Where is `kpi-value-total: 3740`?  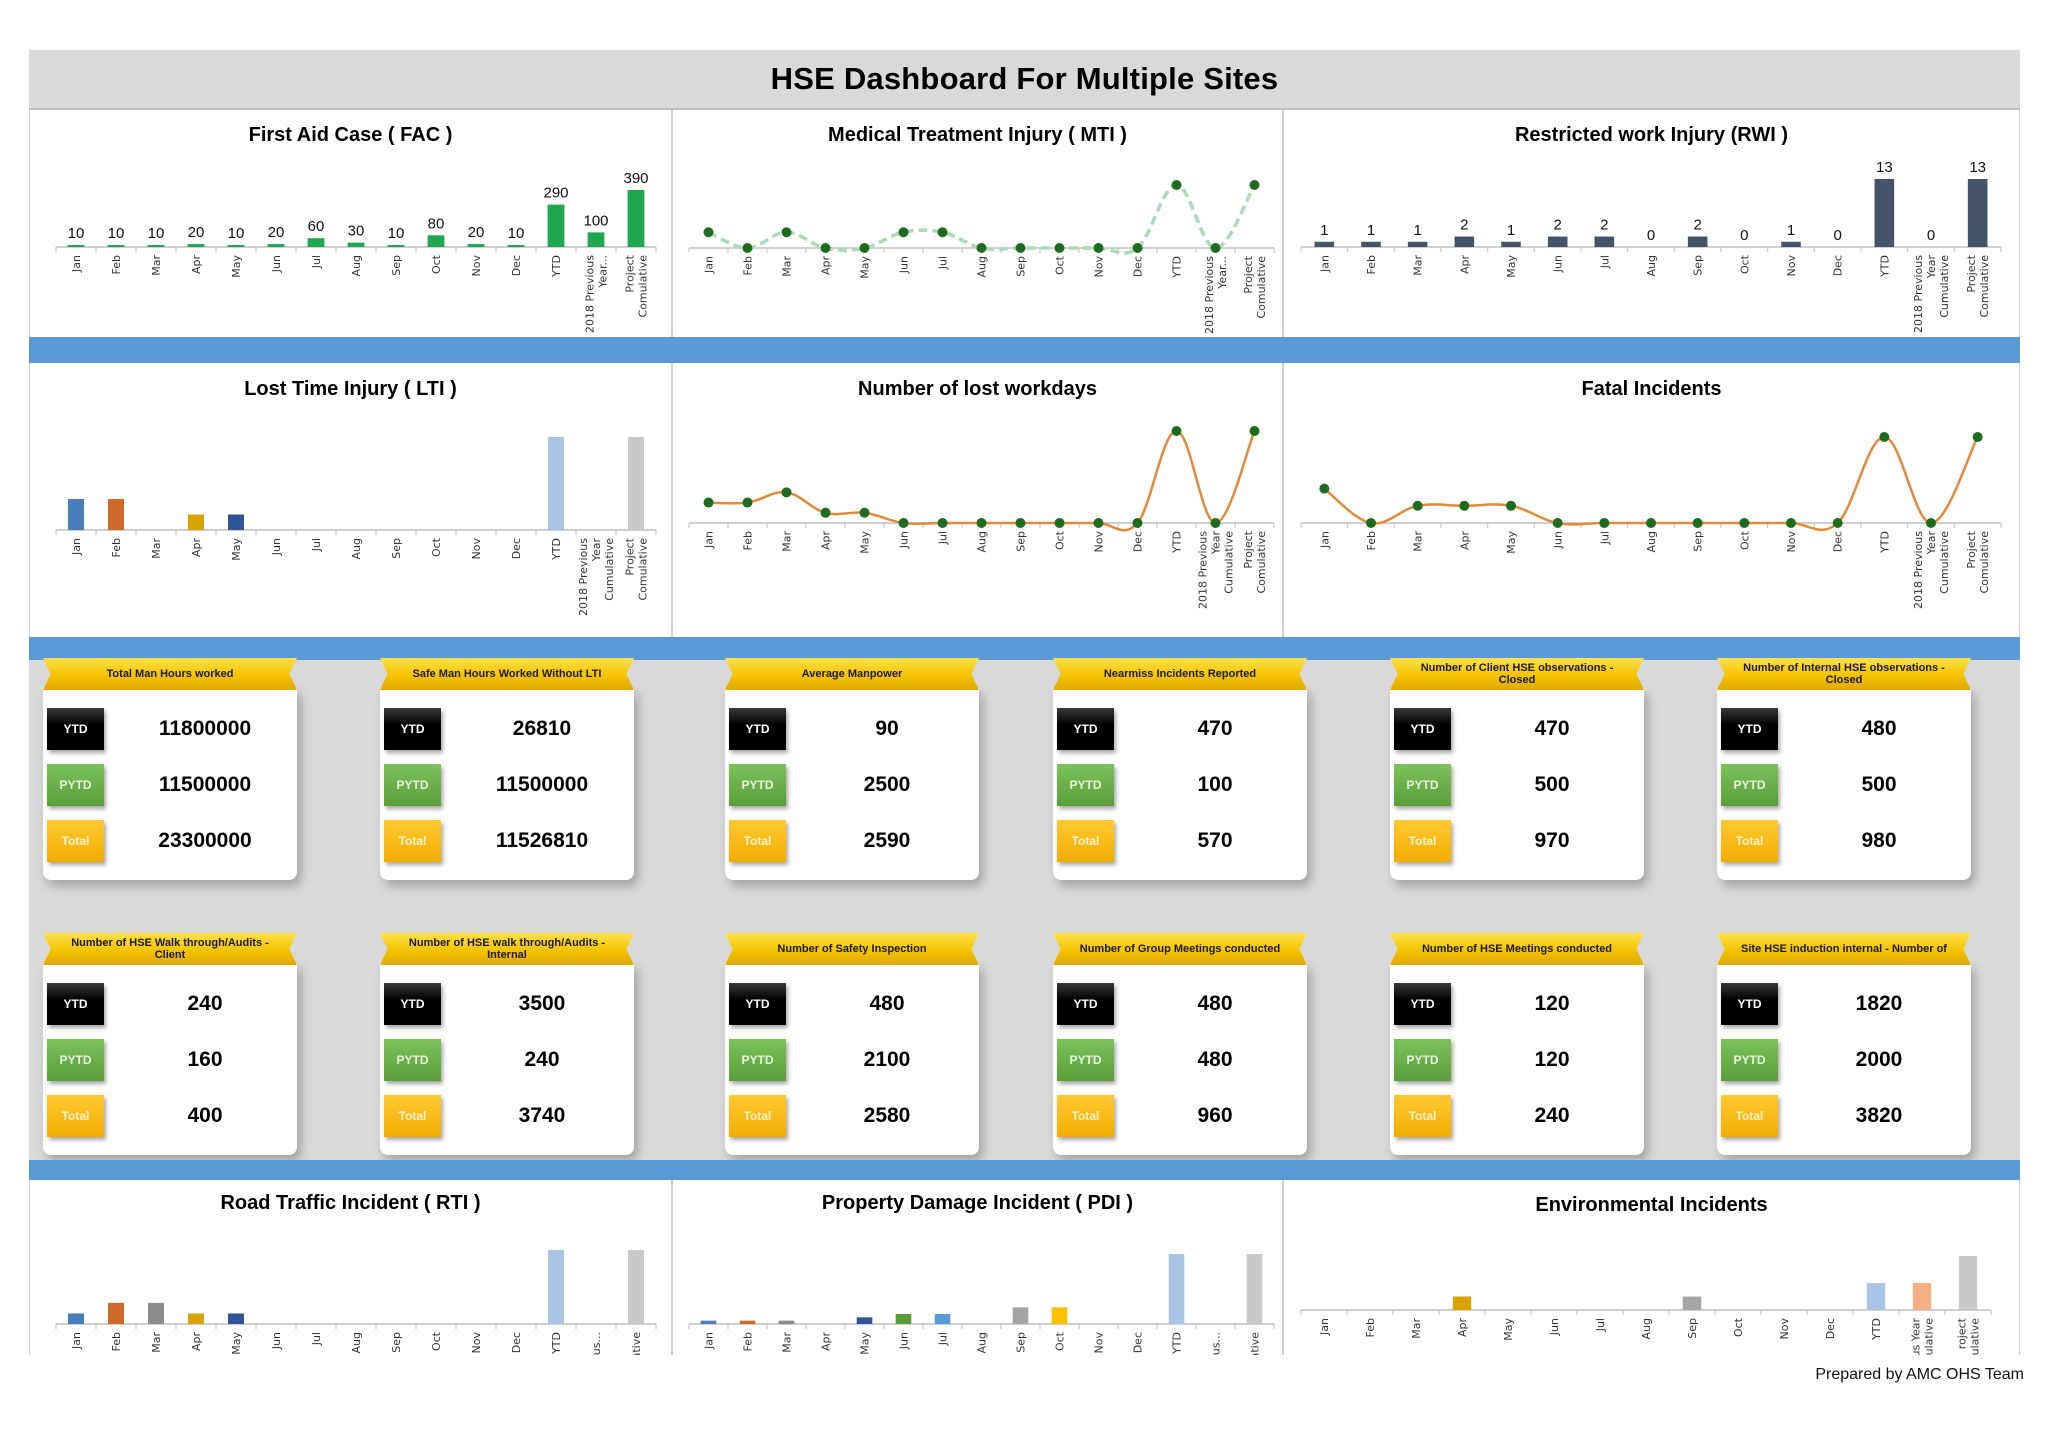 kpi-value-total: 3740 is located at coordinates (542, 1115).